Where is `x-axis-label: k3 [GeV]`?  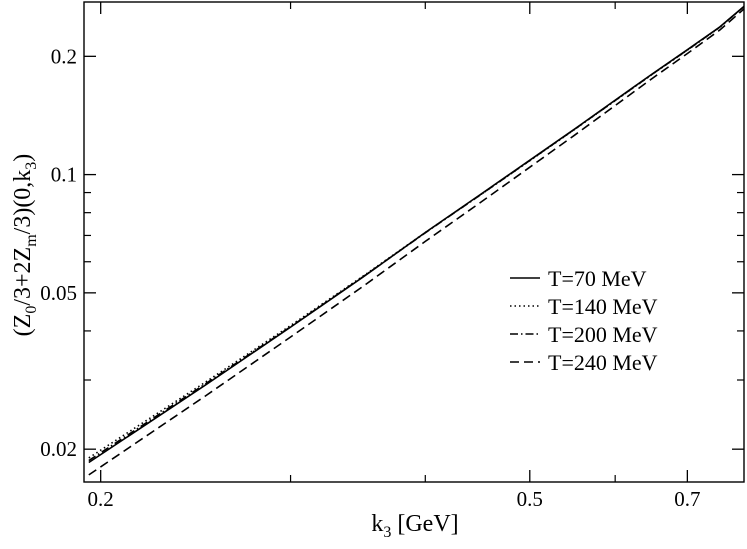 x-axis-label: k3 [GeV] is located at coordinates (414, 526).